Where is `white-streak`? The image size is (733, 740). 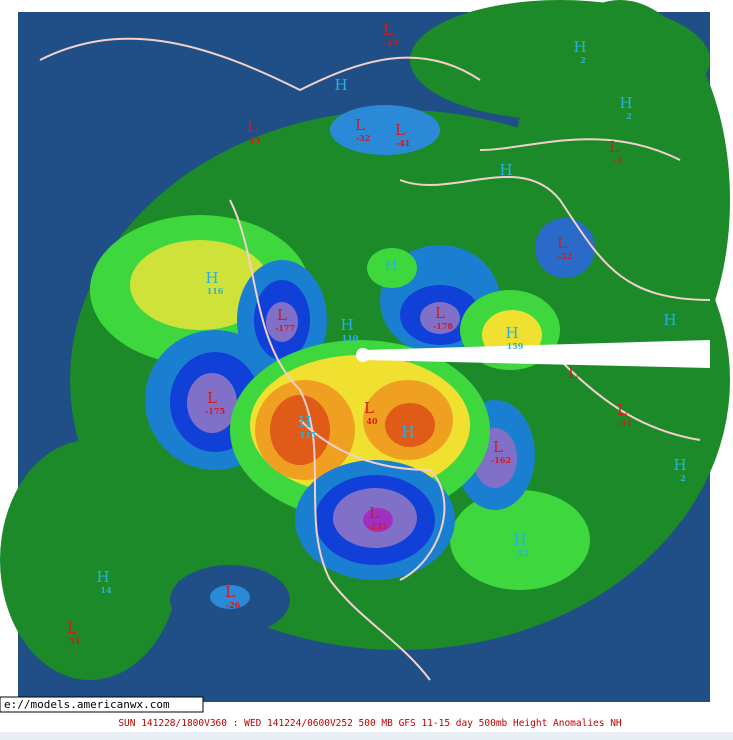
white-streak is located at coordinates (536, 354).